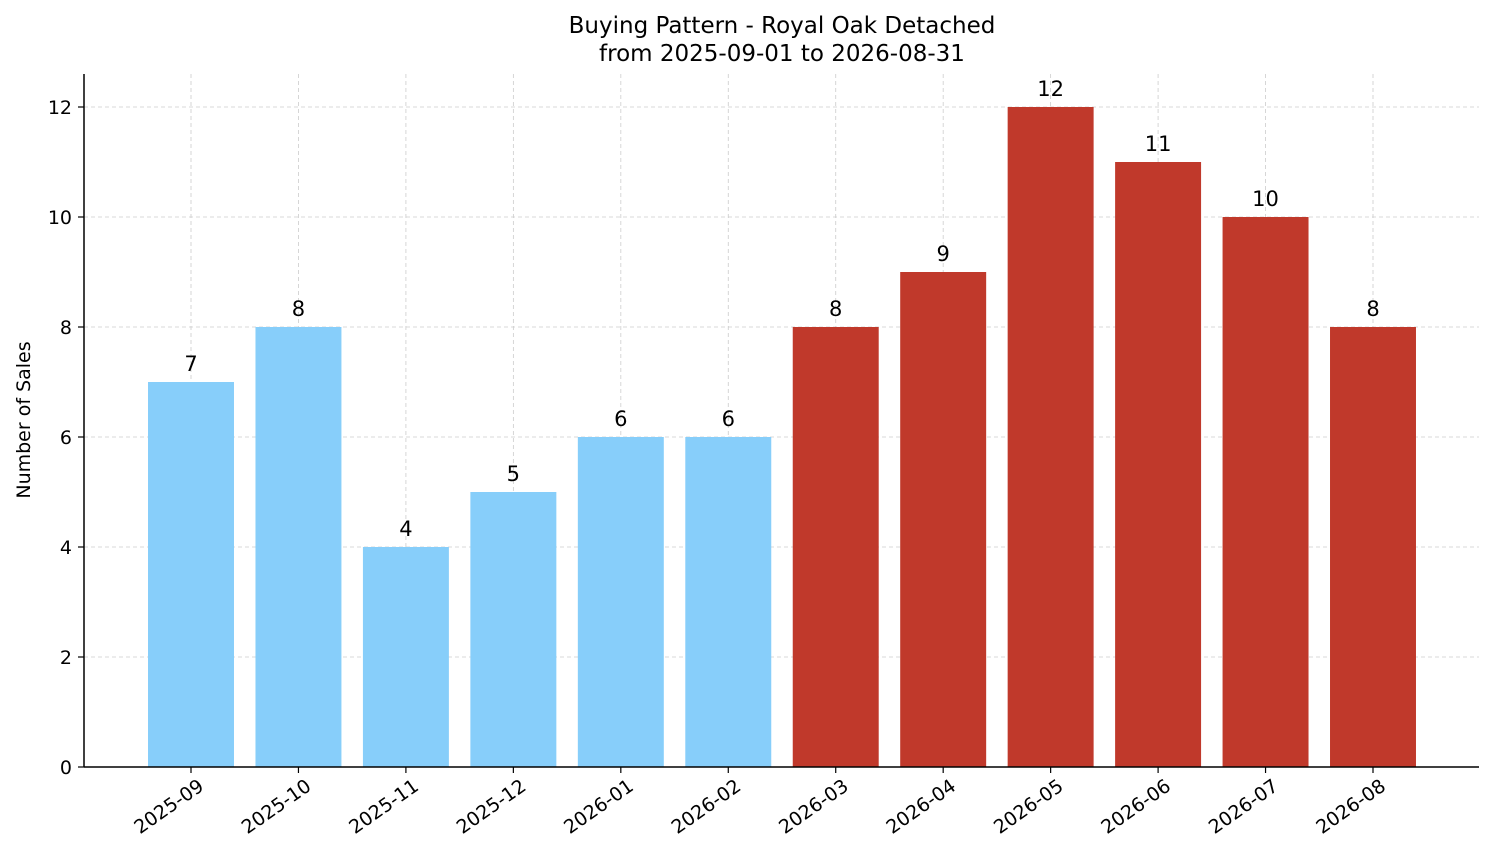  I want to click on value-label-2025-11: 4, so click(405, 529).